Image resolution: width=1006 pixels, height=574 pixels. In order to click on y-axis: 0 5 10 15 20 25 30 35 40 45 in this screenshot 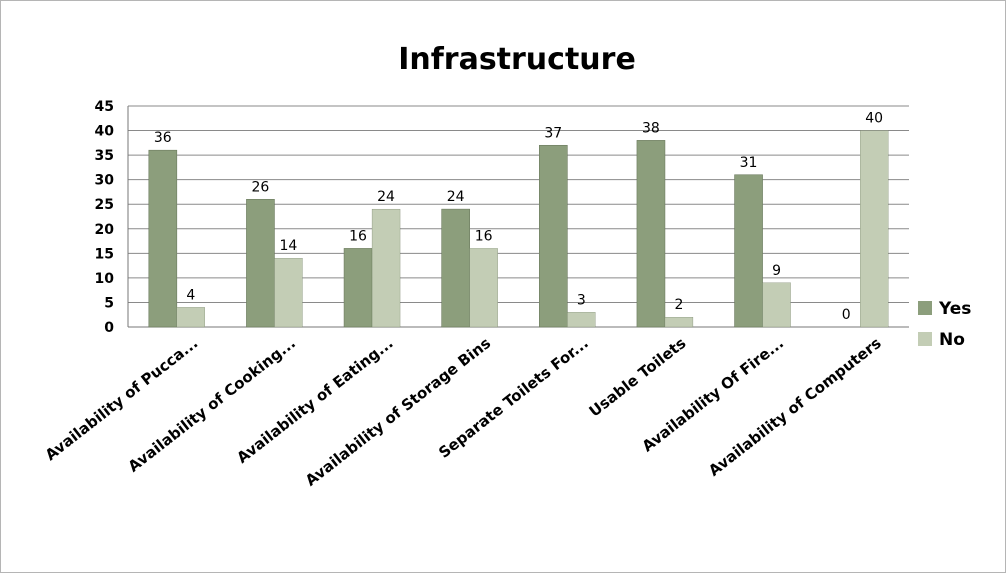, I will do `click(112, 217)`.